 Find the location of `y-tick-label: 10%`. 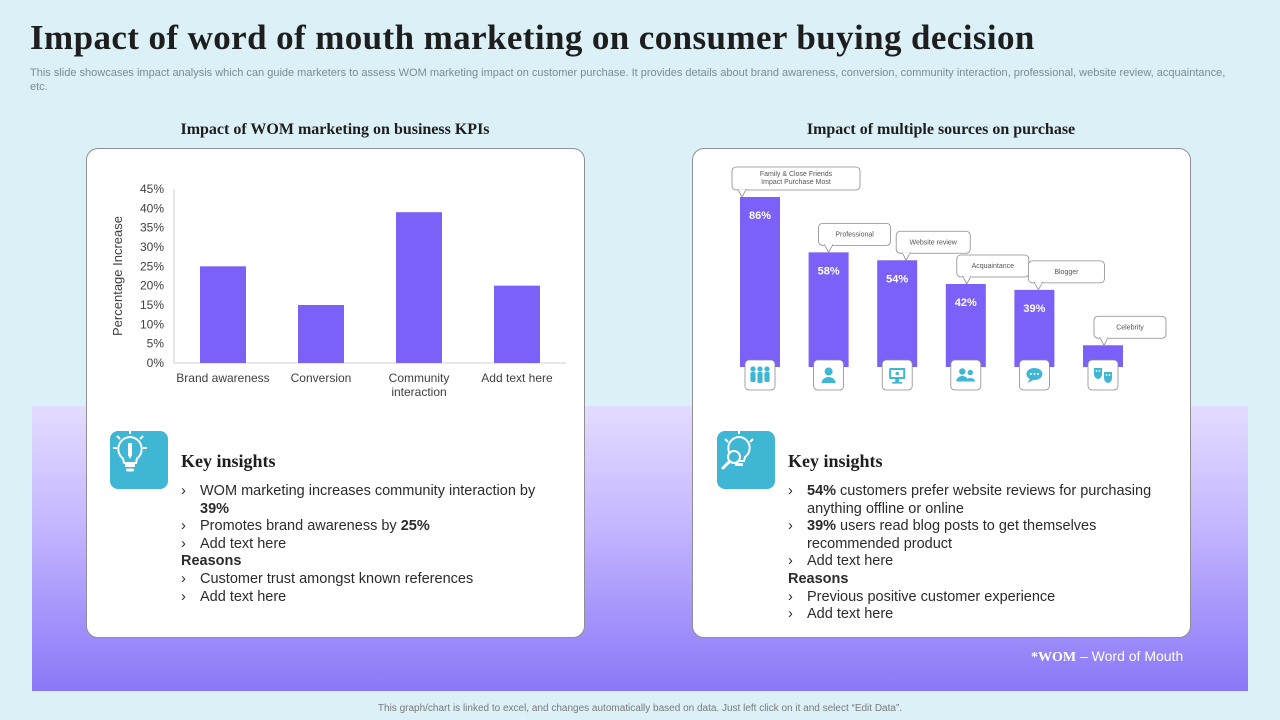

y-tick-label: 10% is located at coordinates (152, 324).